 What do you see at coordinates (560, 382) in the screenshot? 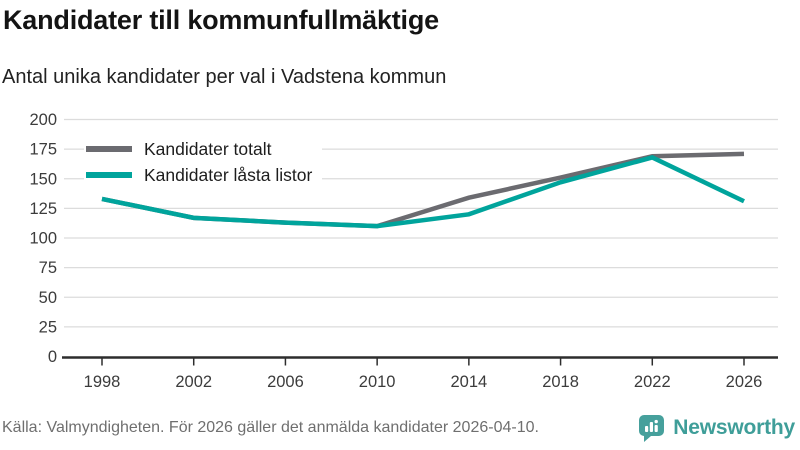
I see `x-axis-tick-label-2018: 2018` at bounding box center [560, 382].